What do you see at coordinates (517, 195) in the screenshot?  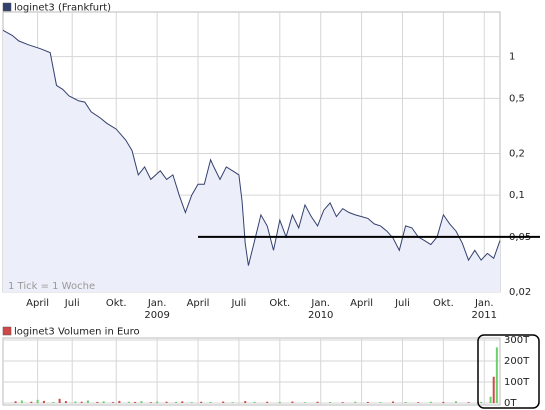 I see `y-tick-label: 0,1` at bounding box center [517, 195].